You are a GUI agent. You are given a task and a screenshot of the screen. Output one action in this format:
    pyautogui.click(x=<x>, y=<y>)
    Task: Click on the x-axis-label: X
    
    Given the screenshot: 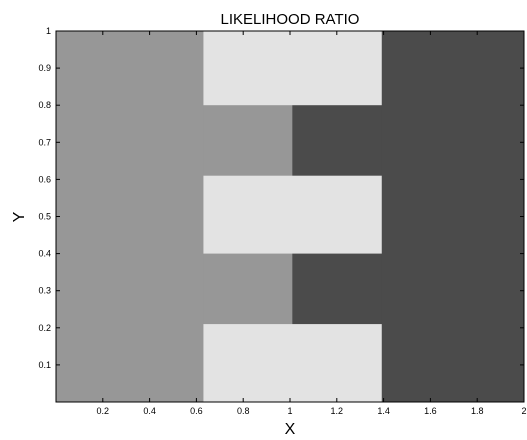 What is the action you would take?
    pyautogui.click(x=290, y=429)
    